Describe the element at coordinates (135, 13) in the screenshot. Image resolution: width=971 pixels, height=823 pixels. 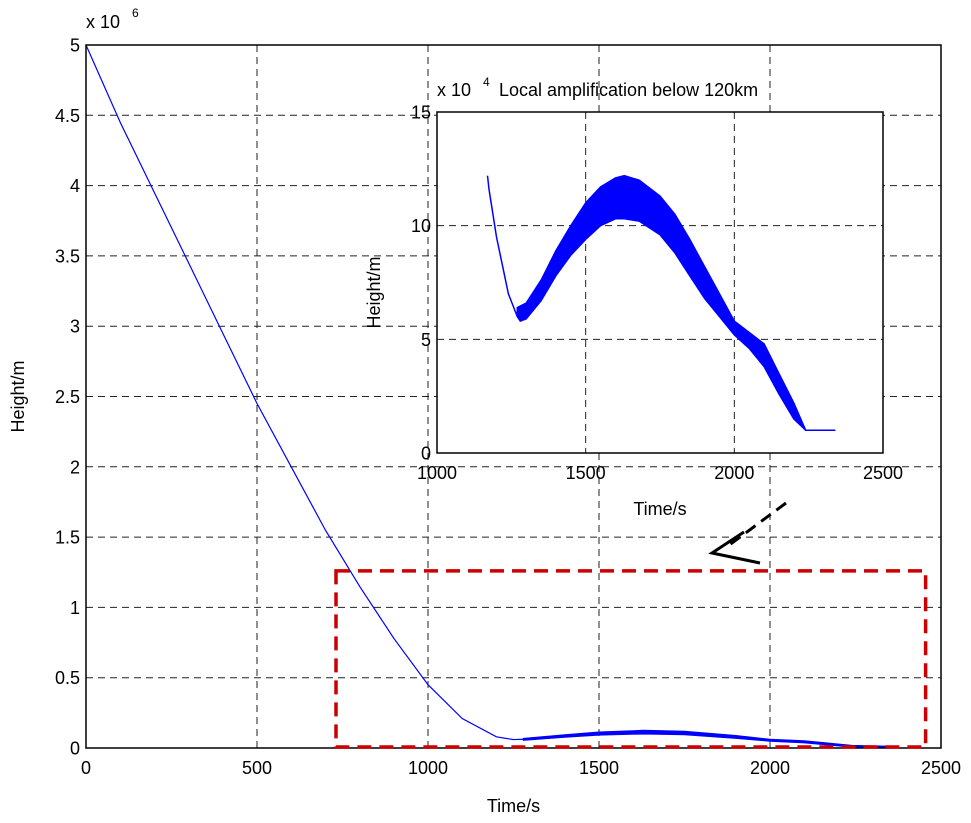
I see `main-y-exponent: 6` at that location.